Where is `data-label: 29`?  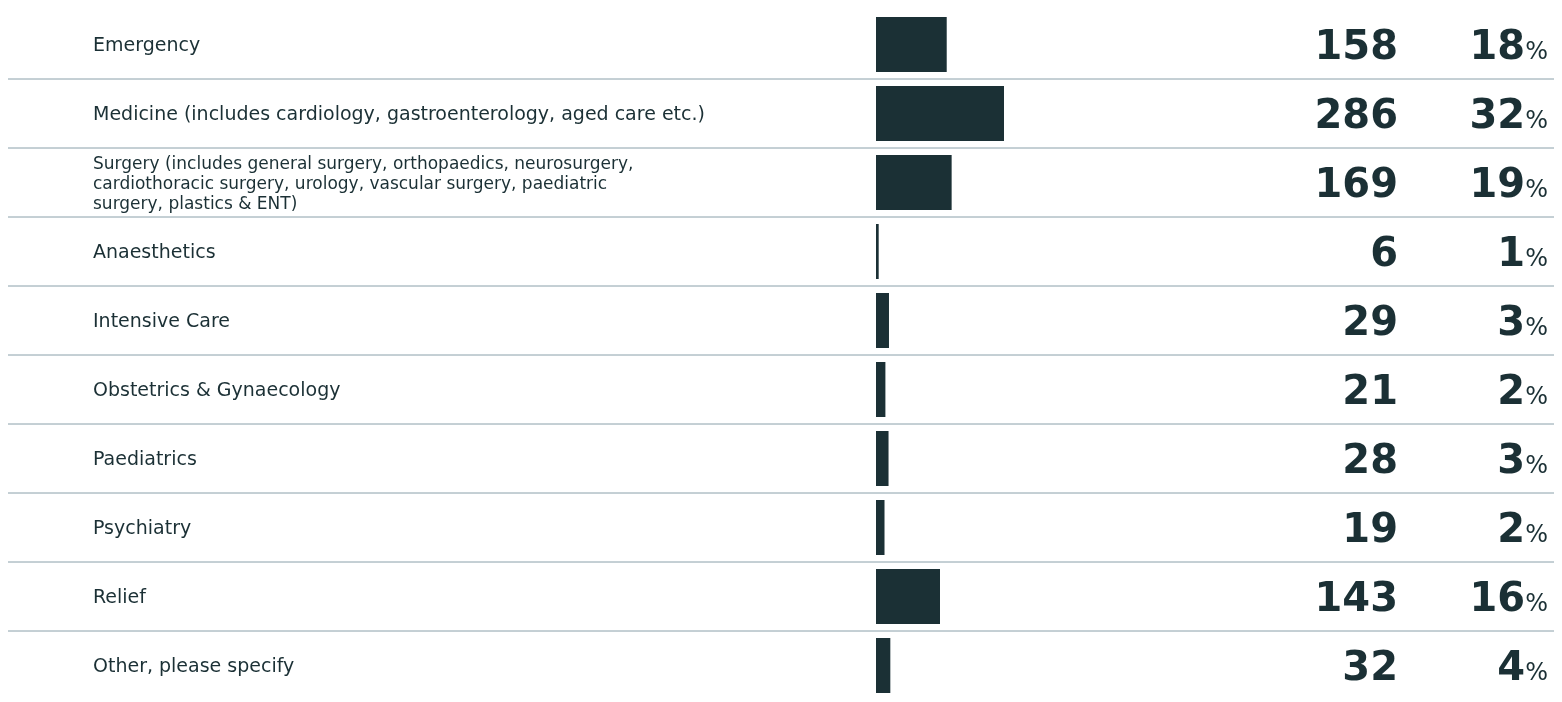
data-label: 29 is located at coordinates (1370, 320).